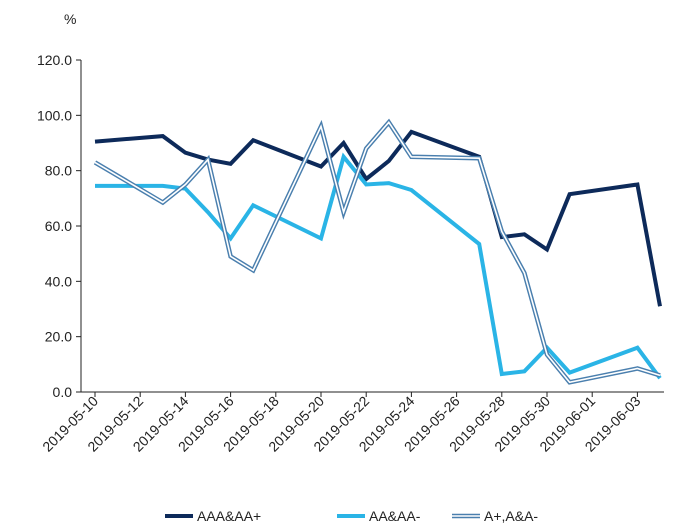 Image resolution: width=680 pixels, height=532 pixels. Describe the element at coordinates (511, 516) in the screenshot. I see `legend-label-a-a-a: A+,A&A-` at that location.